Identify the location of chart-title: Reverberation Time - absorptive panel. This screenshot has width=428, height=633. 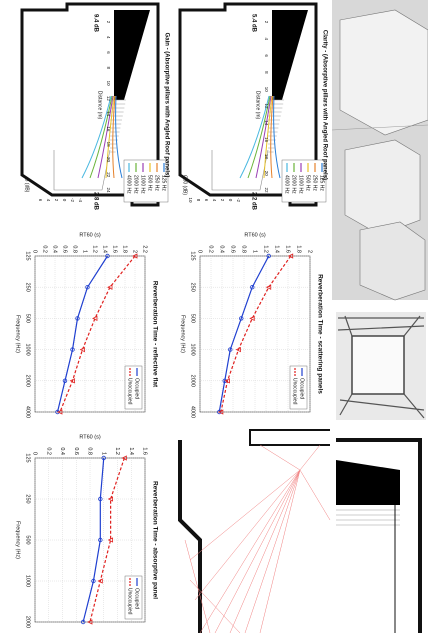
(154, 540).